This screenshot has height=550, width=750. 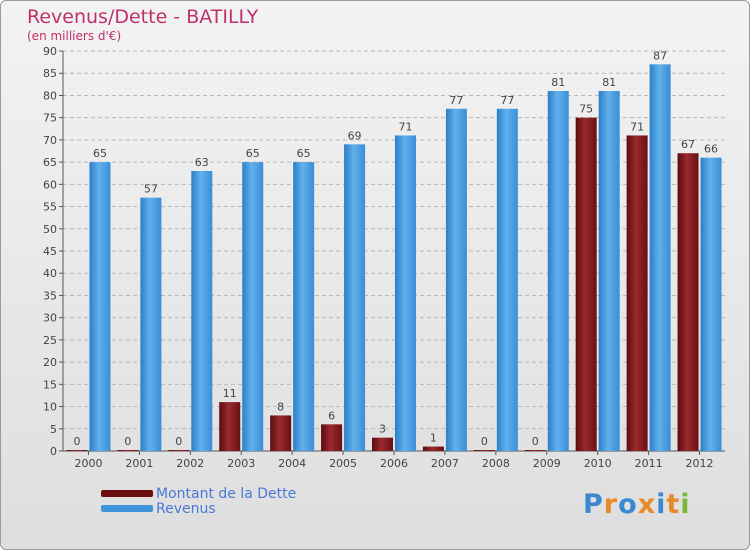 What do you see at coordinates (127, 493) in the screenshot?
I see `legend-swatch-dette` at bounding box center [127, 493].